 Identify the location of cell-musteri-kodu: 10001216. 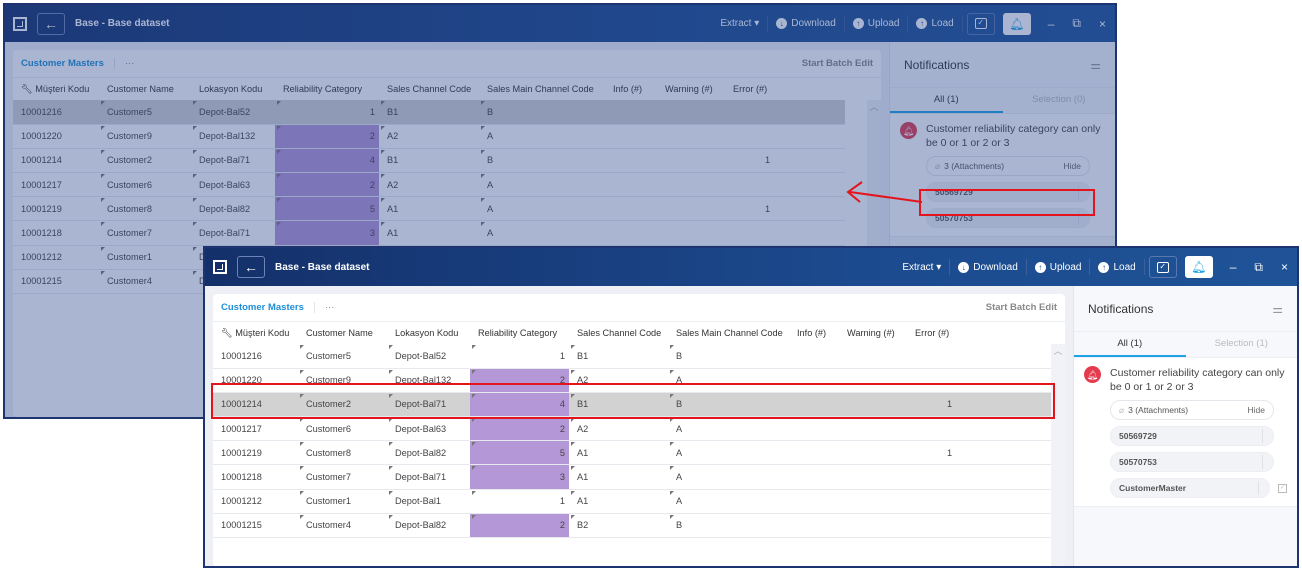
(56, 112).